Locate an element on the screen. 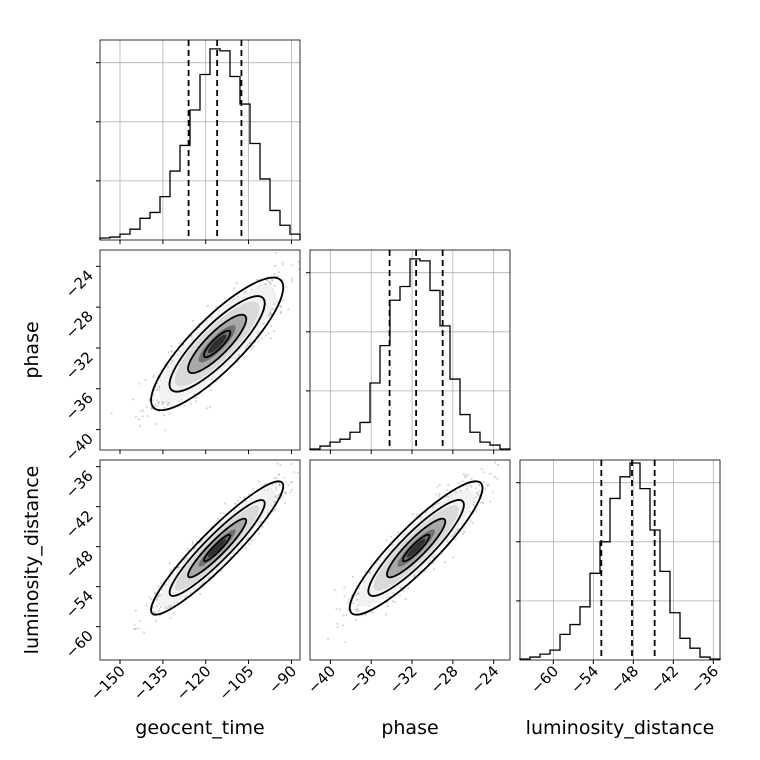  scatter-panel-phase-vs-luminosity_distance is located at coordinates (410, 561).